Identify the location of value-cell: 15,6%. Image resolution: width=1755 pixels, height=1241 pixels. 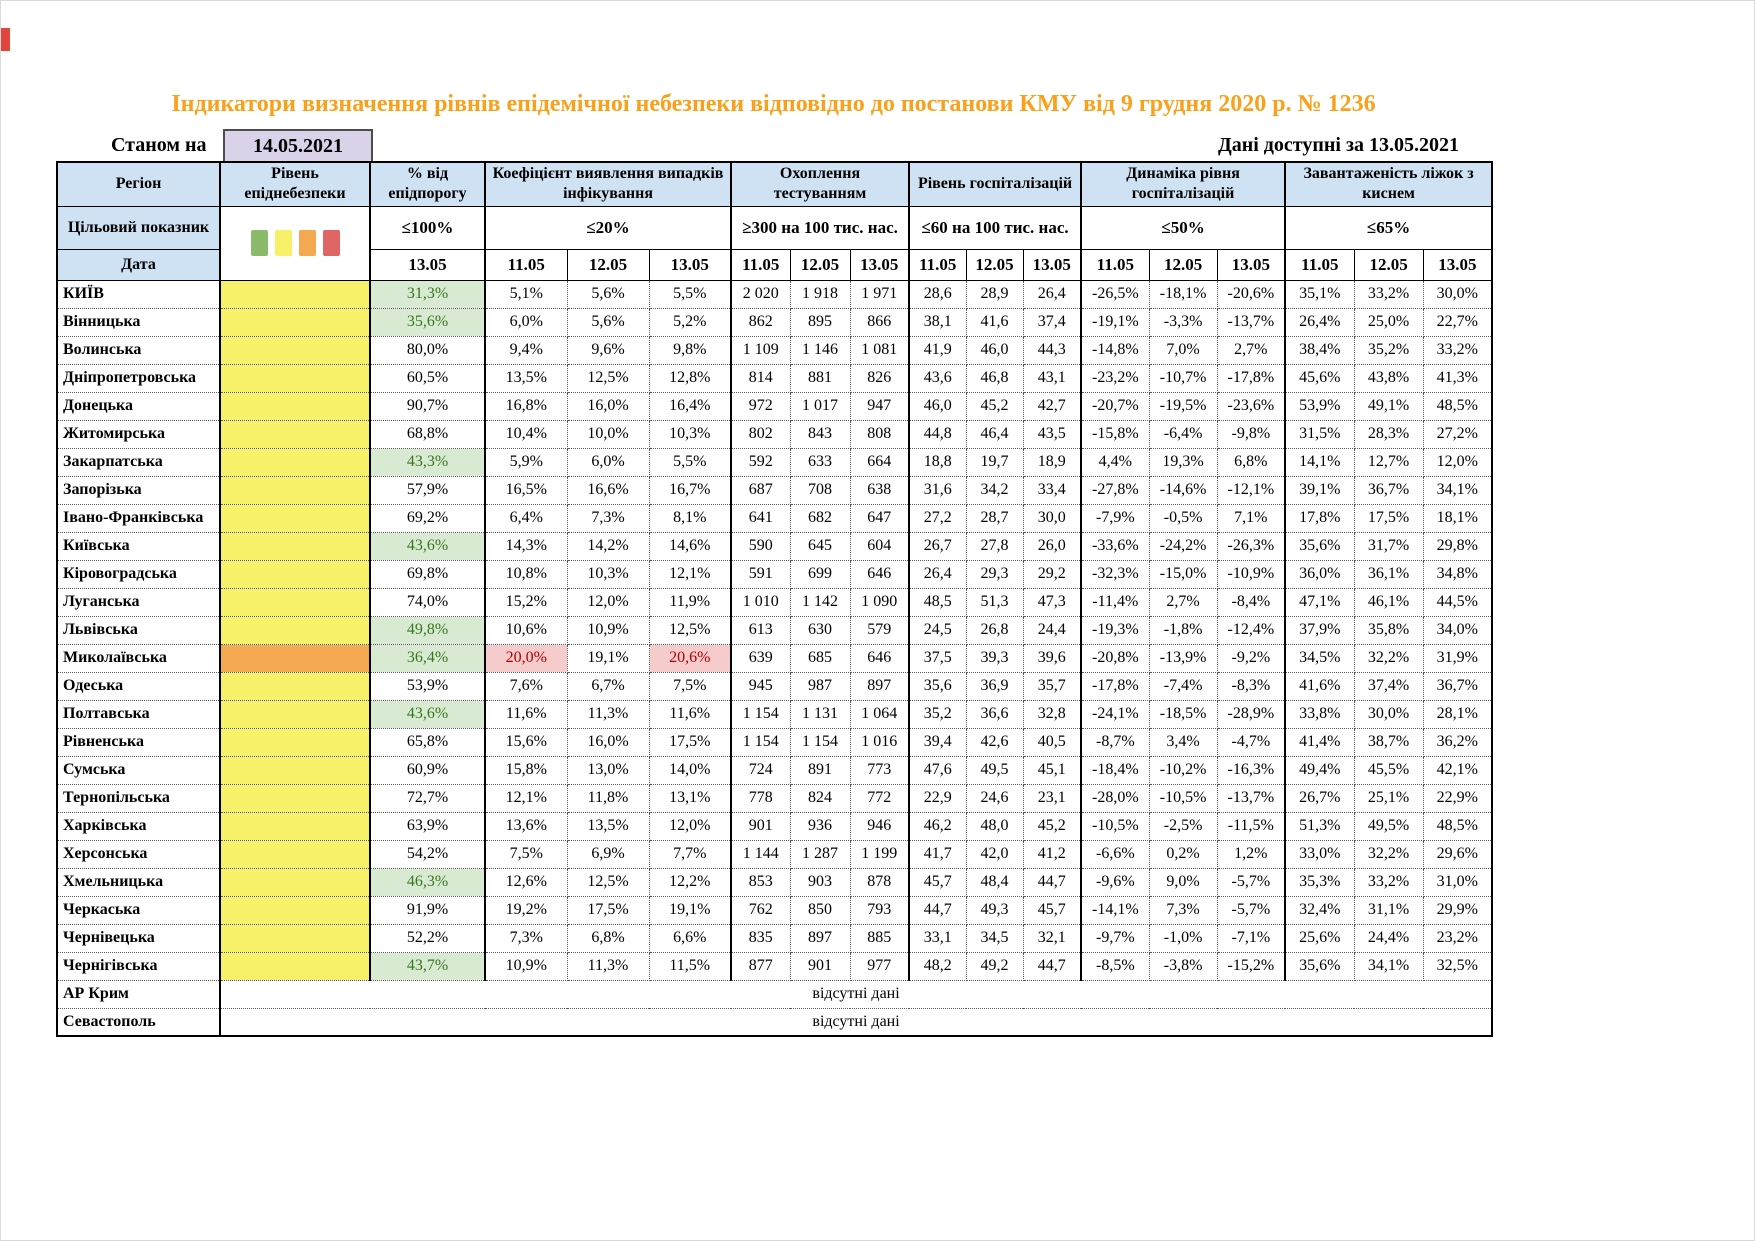
(526, 742).